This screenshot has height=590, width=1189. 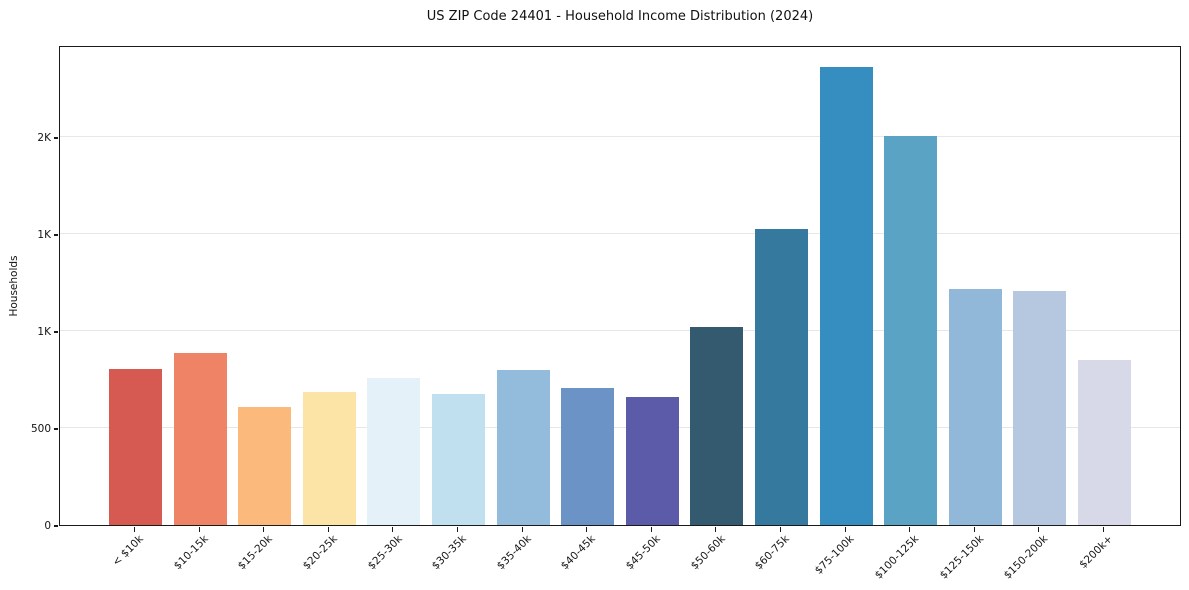 I want to click on x-tick-mark-< $10k, so click(x=134, y=529).